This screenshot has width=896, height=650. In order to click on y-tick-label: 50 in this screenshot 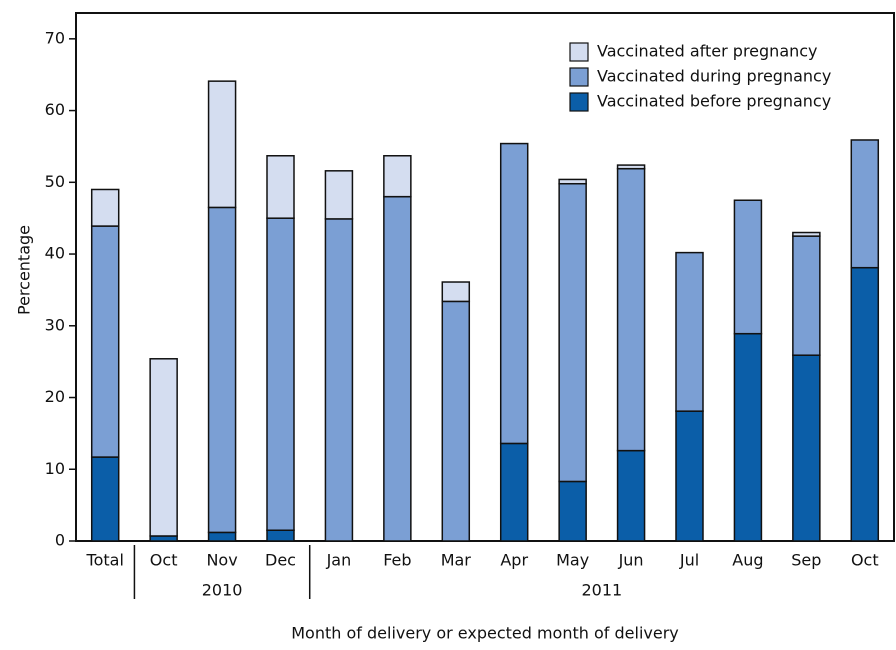, I will do `click(55, 181)`.